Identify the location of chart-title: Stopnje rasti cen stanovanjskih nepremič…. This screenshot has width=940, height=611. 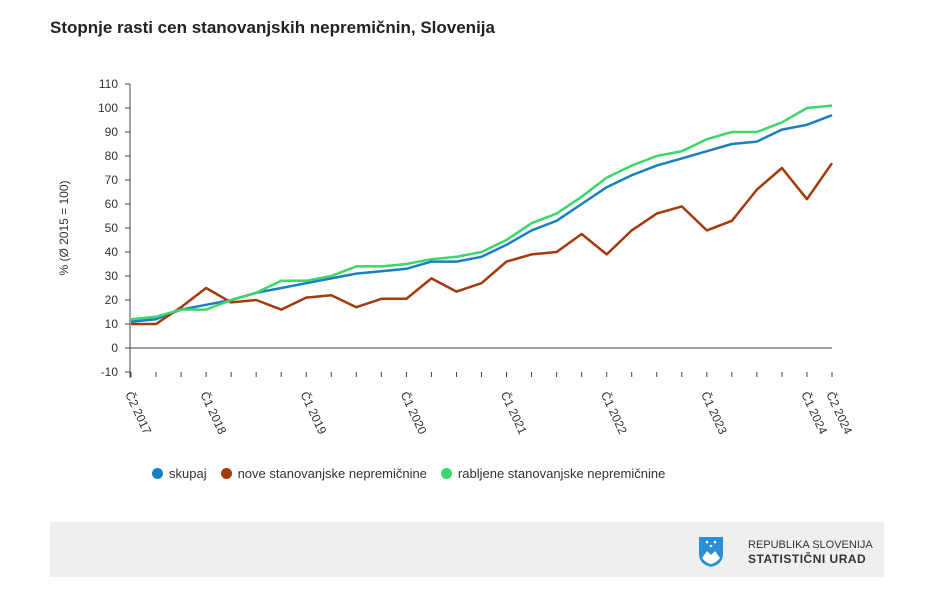
(272, 27).